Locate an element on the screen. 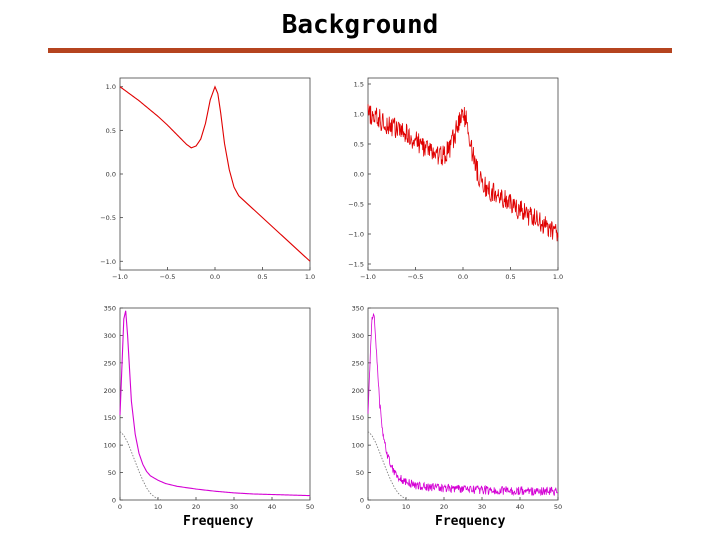 The height and width of the screenshot is (540, 720). plot-noisy-spectrum: 0 10 20 30 40 50 0 50 100 150 200 250 300 350 is located at coordinates (457, 408).